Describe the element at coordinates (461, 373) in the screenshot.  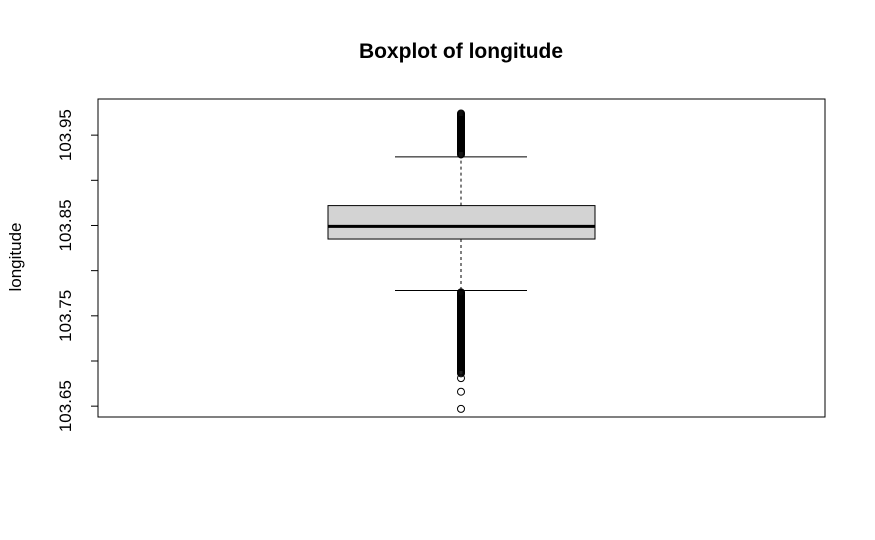
I see `outlier-point-lower` at that location.